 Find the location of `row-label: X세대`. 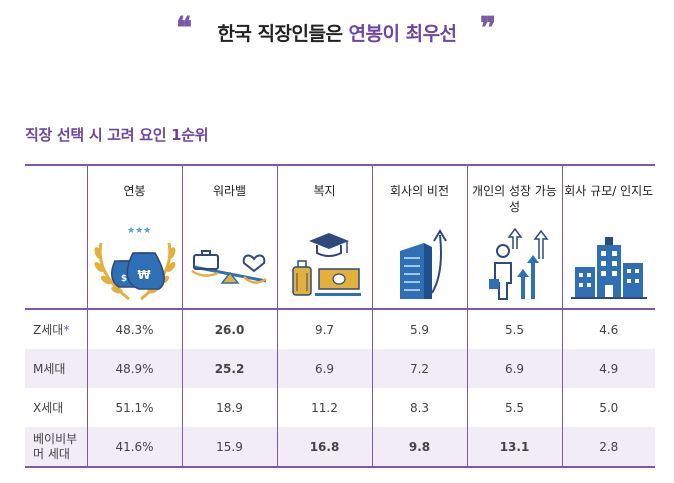

row-label: X세대 is located at coordinates (48, 408).